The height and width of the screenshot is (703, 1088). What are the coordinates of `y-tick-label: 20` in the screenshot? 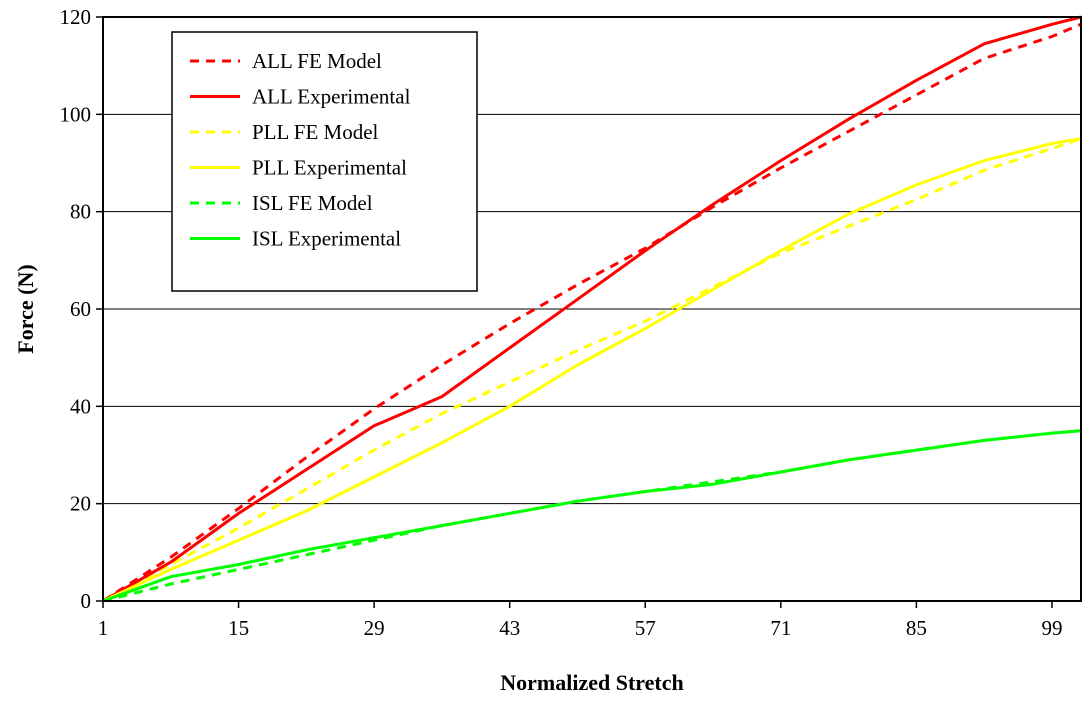 It's located at (80, 504).